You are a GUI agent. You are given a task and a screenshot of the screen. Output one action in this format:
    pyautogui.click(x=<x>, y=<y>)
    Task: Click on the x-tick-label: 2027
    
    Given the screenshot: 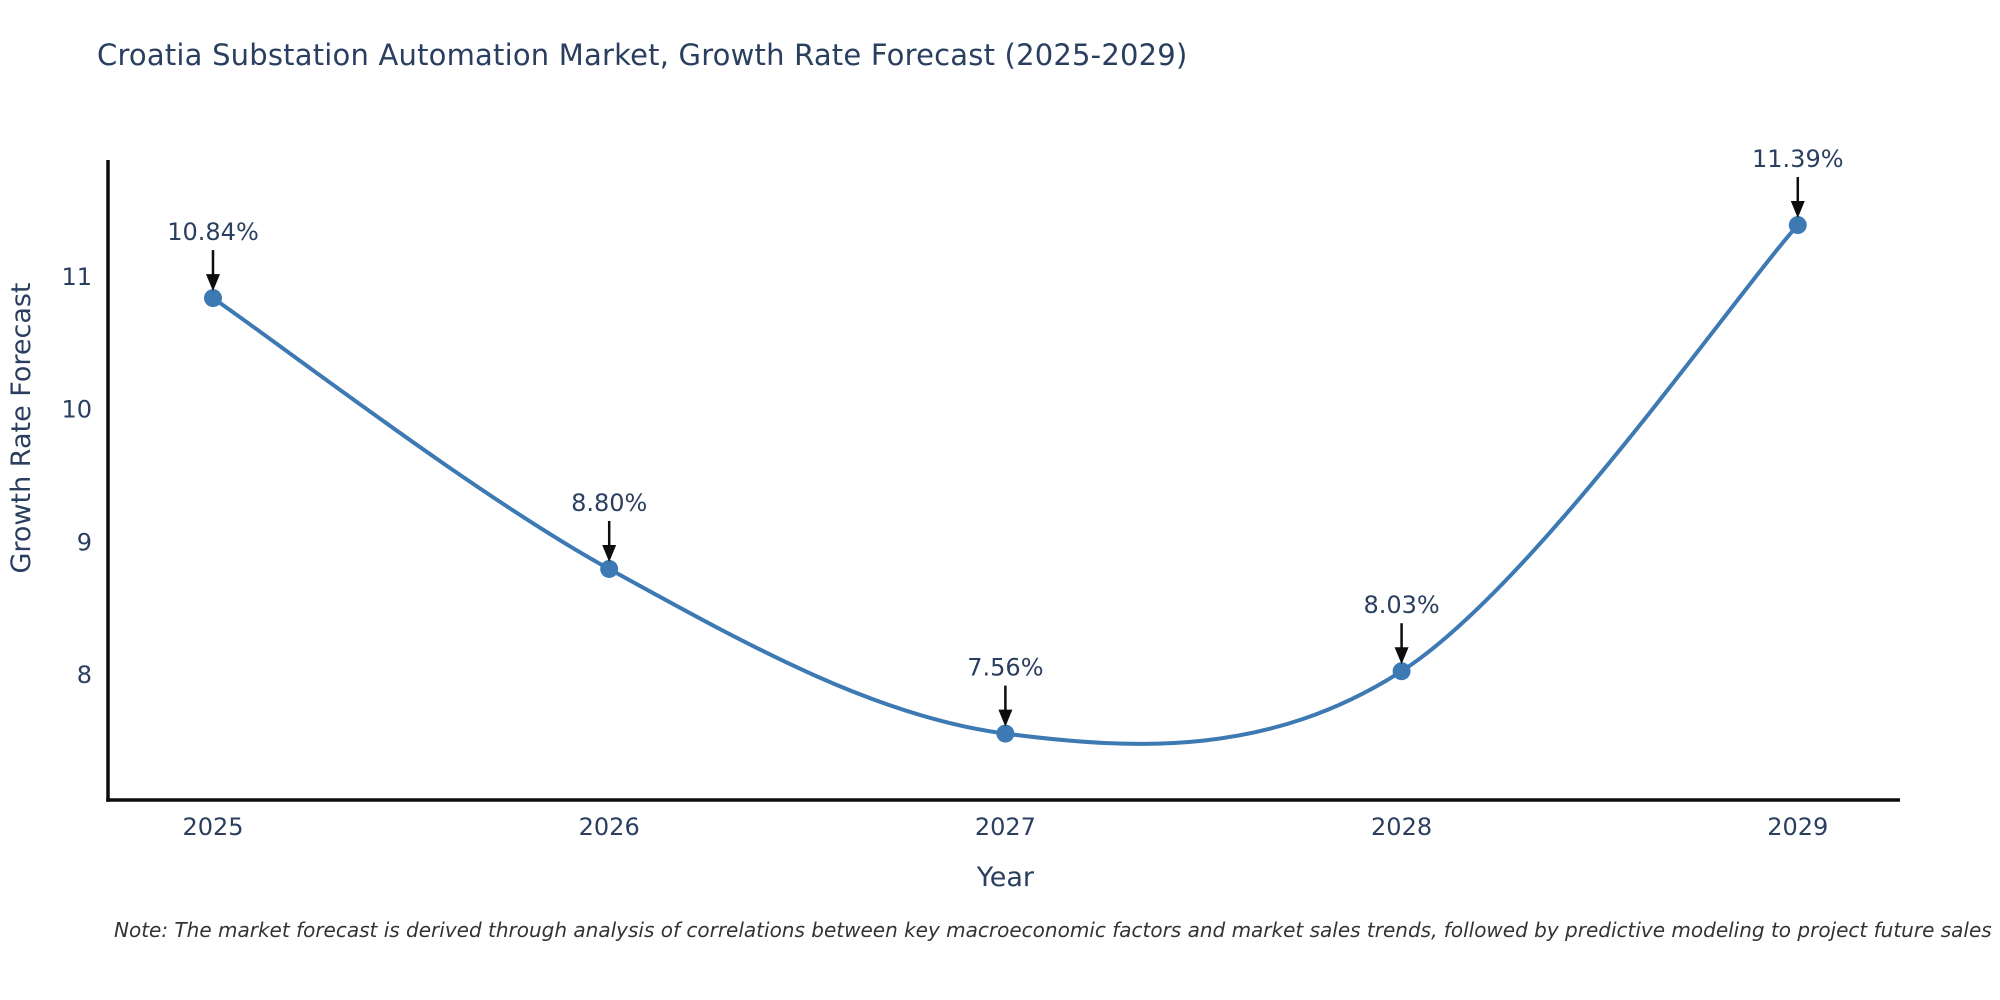 What is the action you would take?
    pyautogui.click(x=1005, y=827)
    